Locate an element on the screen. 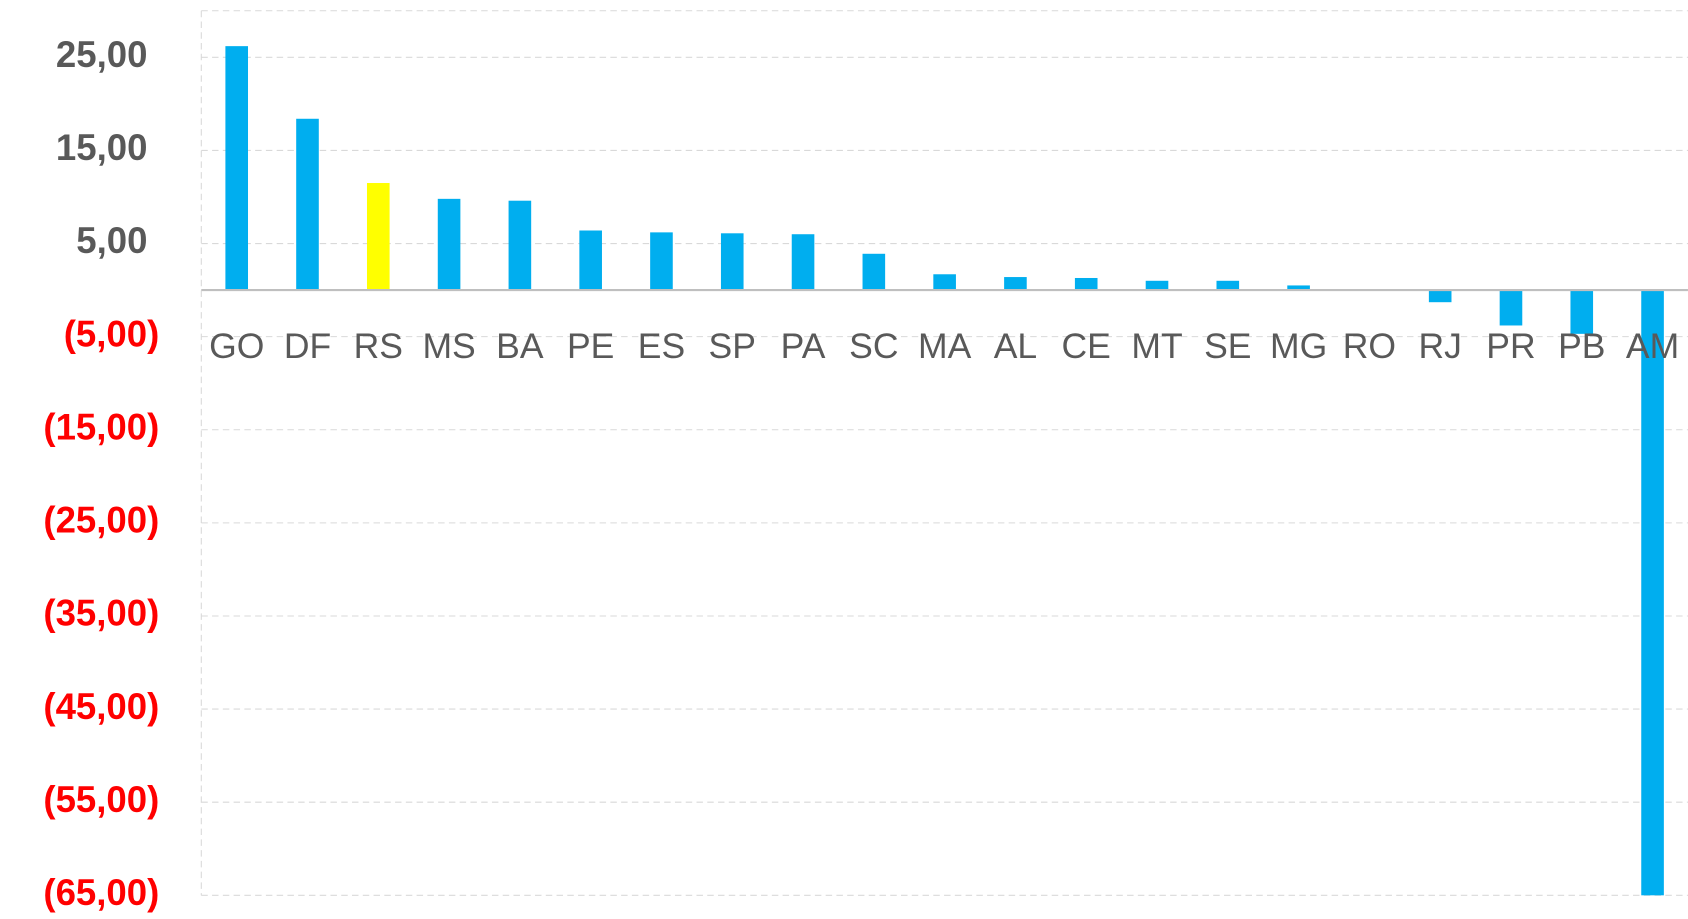 Image resolution: width=1688 pixels, height=919 pixels. y-tick-label: 25,00 is located at coordinates (102, 54).